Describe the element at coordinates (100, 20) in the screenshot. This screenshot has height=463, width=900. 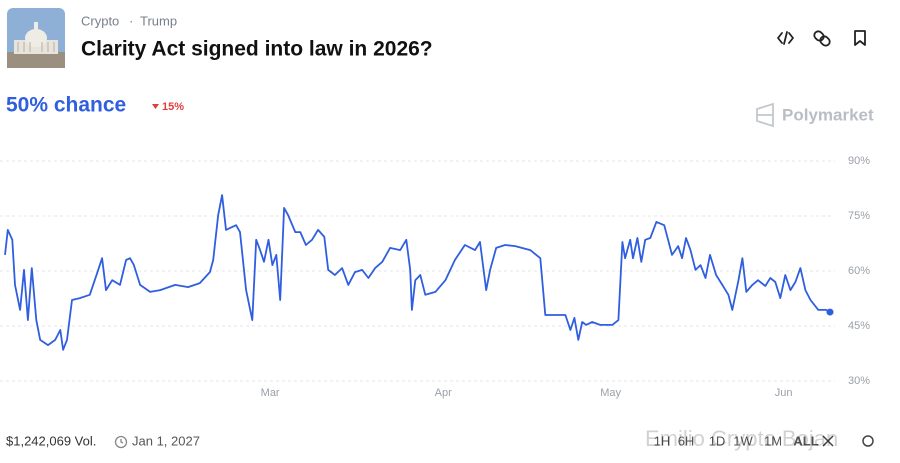
I see `category: Crypto` at that location.